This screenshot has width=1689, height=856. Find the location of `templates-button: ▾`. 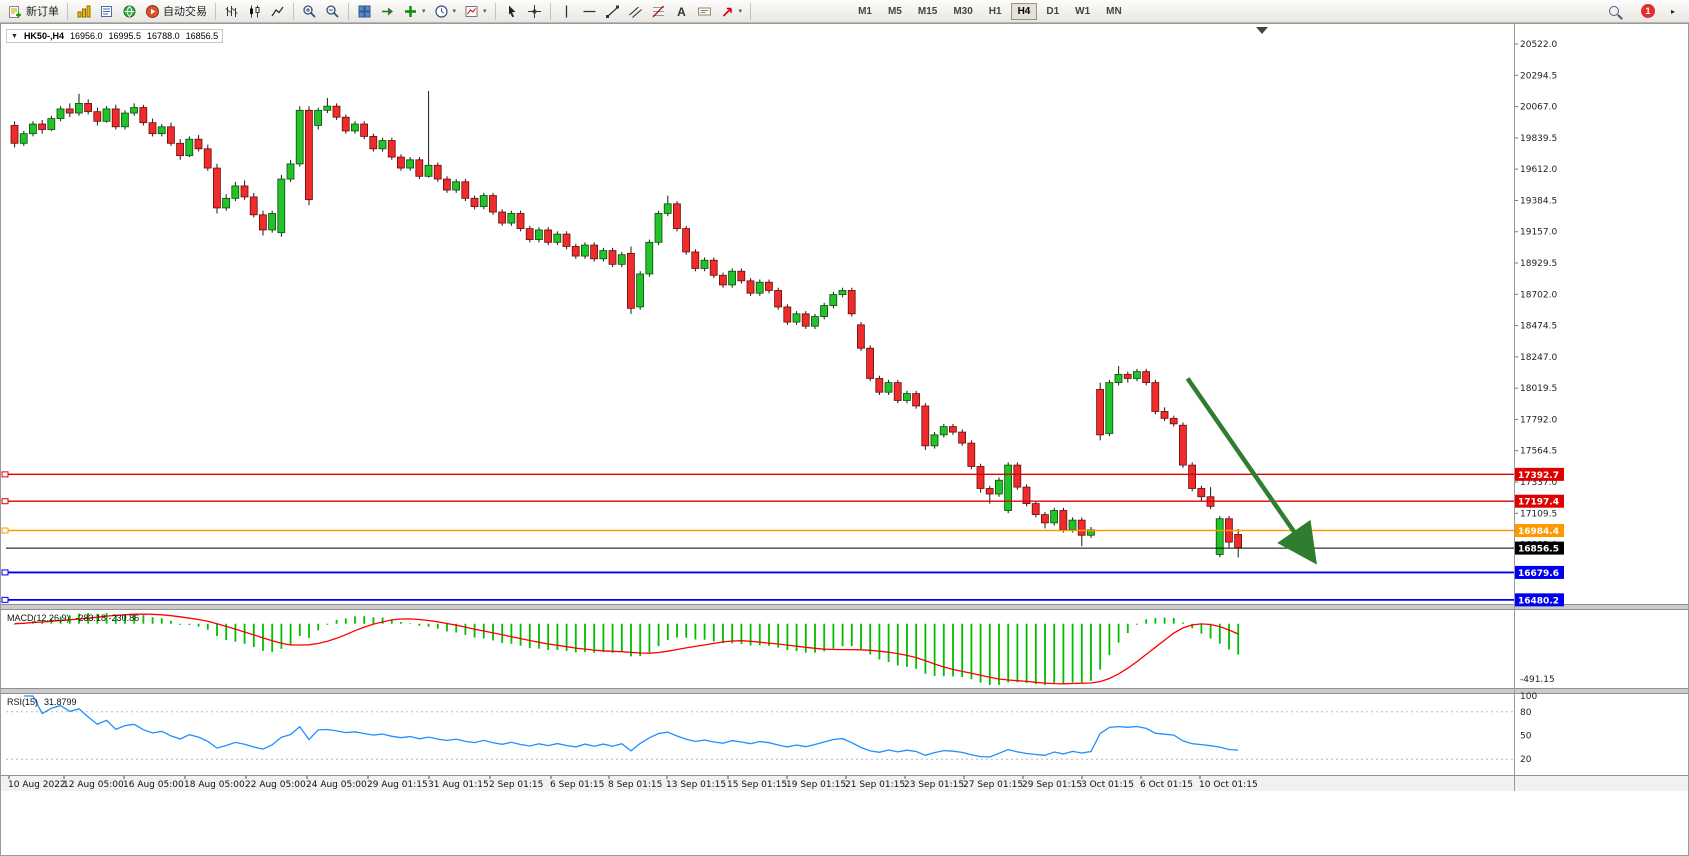

templates-button: ▾ is located at coordinates (475, 11).